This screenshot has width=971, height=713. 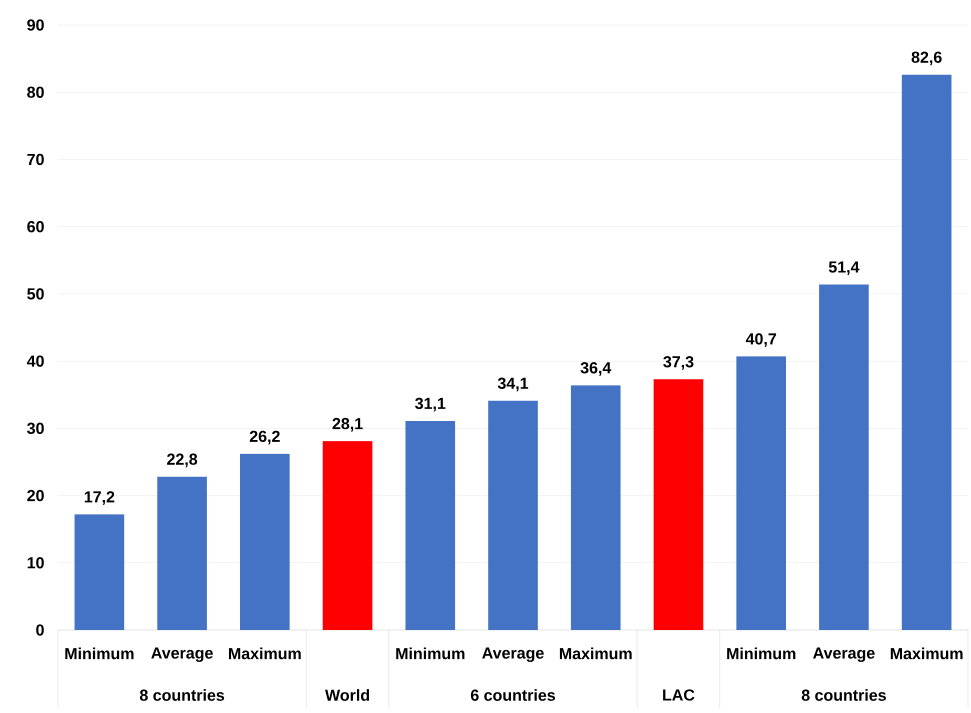 What do you see at coordinates (99, 498) in the screenshot?
I see `data-label: 17,2` at bounding box center [99, 498].